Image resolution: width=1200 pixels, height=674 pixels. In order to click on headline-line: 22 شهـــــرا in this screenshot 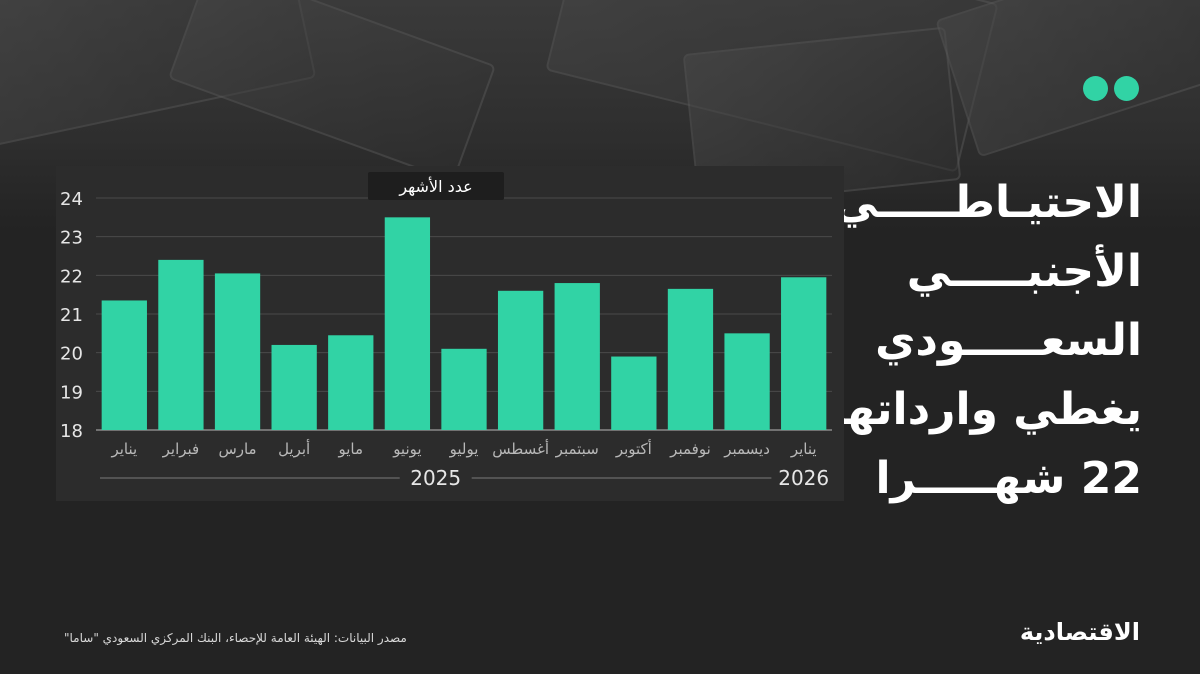, I will do `click(1008, 478)`.